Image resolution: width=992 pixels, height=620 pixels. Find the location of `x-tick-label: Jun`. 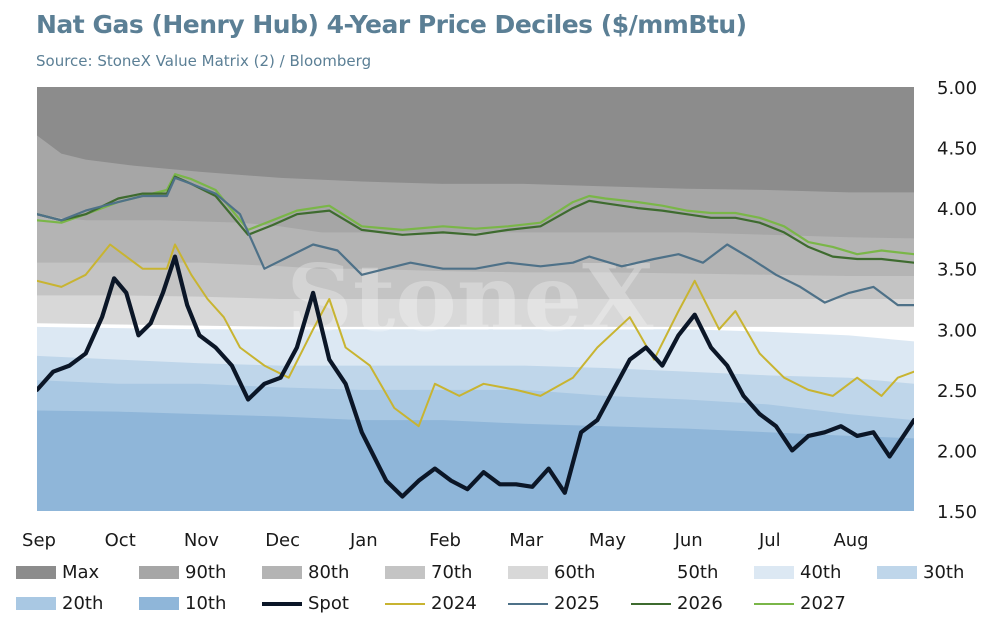

x-tick-label: Jun is located at coordinates (688, 540).